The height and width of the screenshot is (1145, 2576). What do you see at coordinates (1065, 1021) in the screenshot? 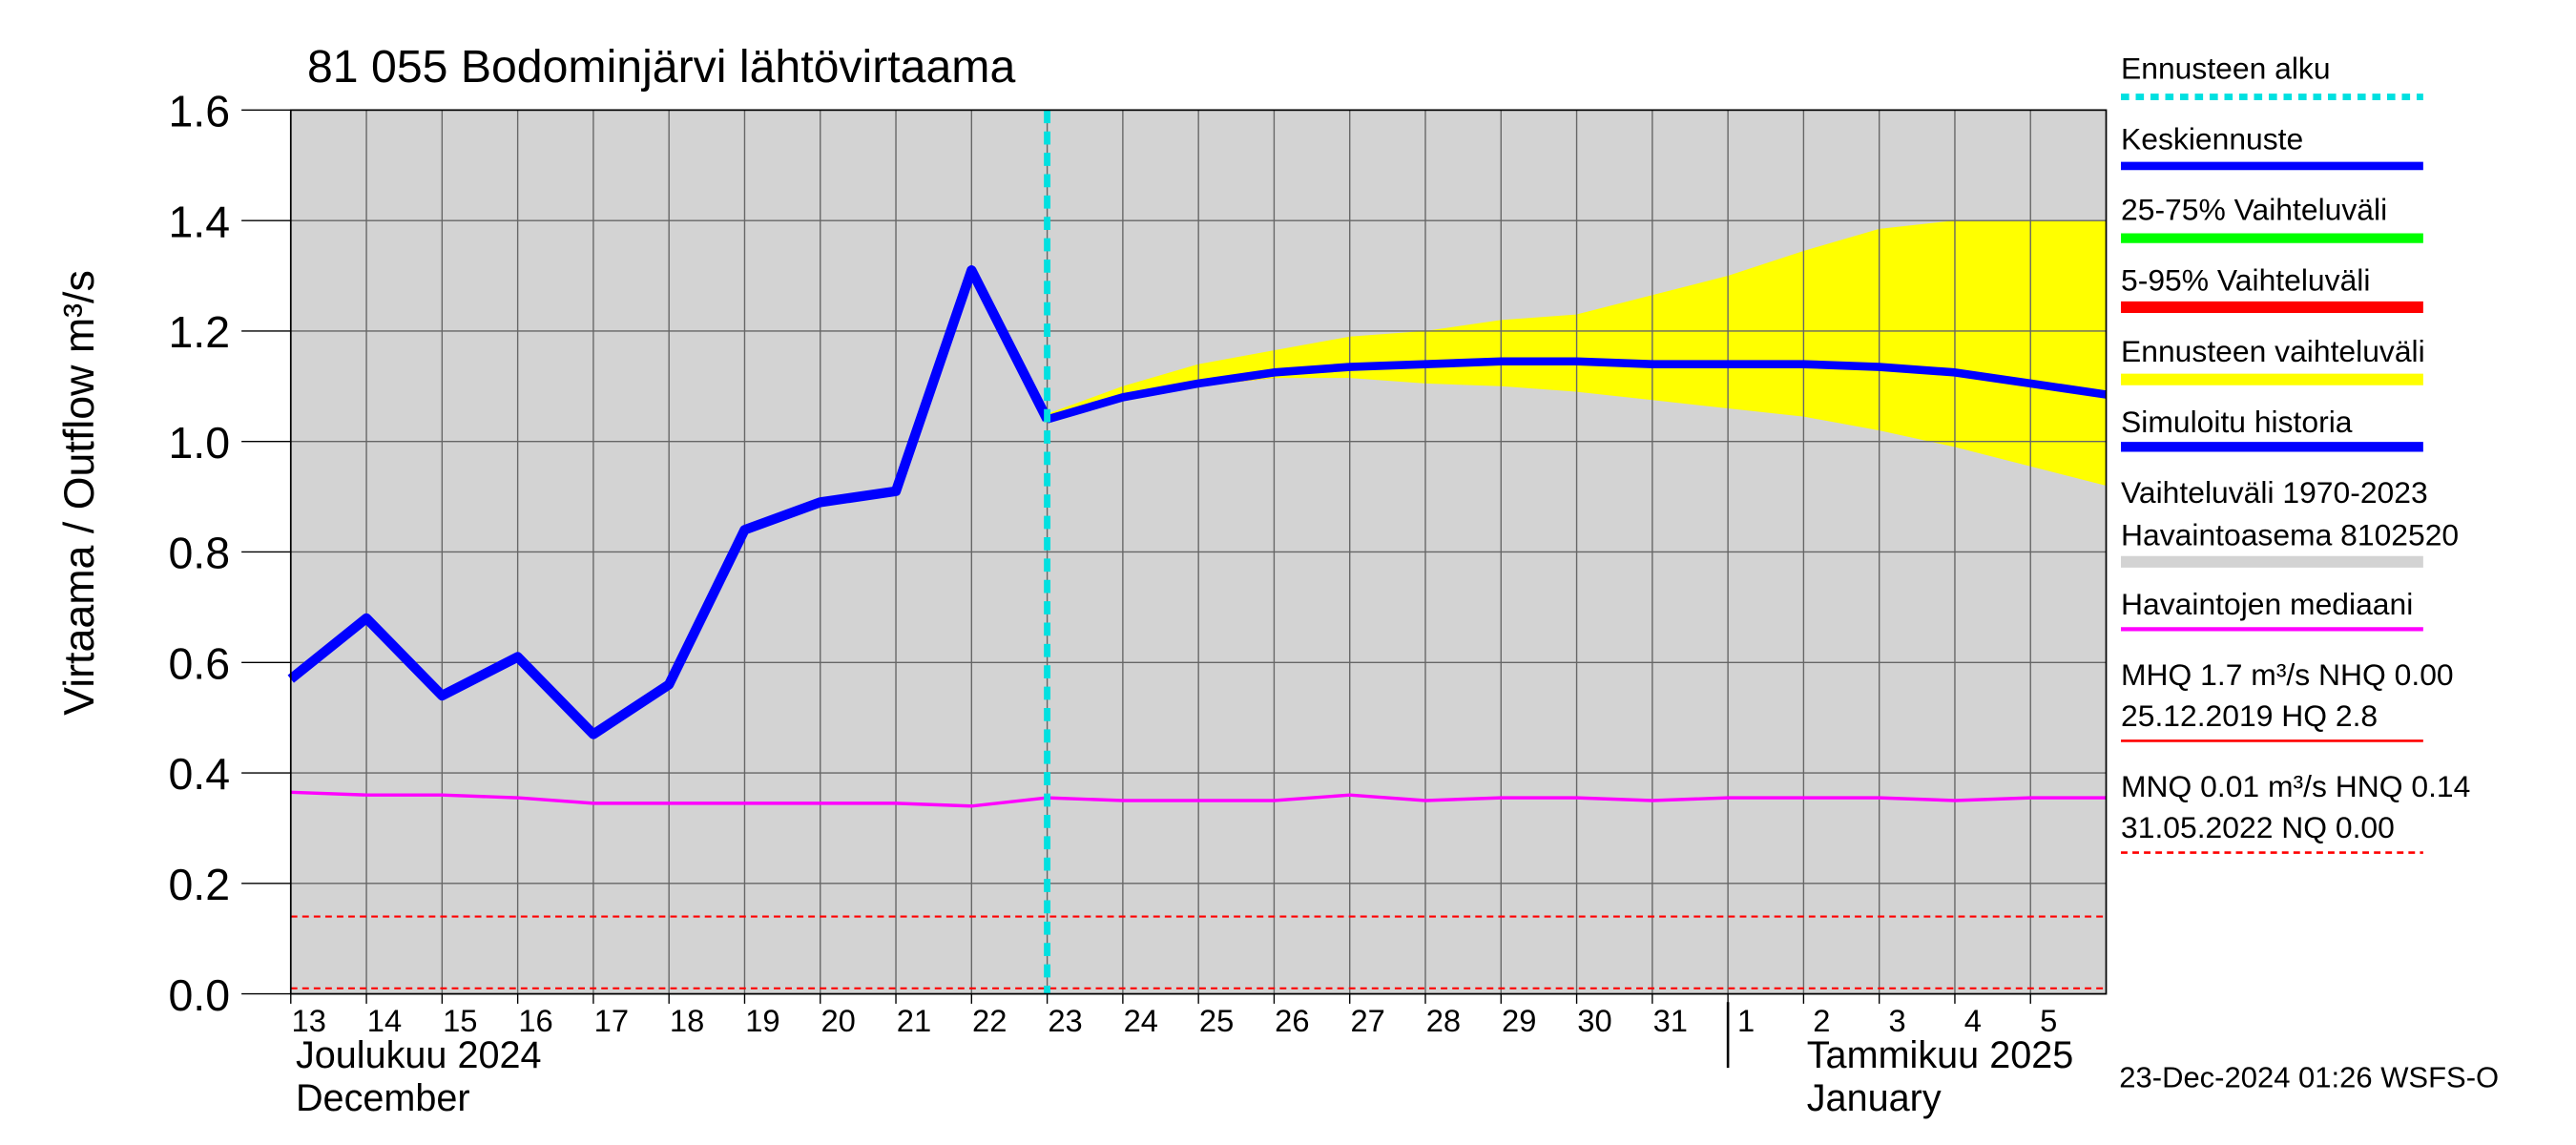
I see `x-tick-label: 23` at bounding box center [1065, 1021].